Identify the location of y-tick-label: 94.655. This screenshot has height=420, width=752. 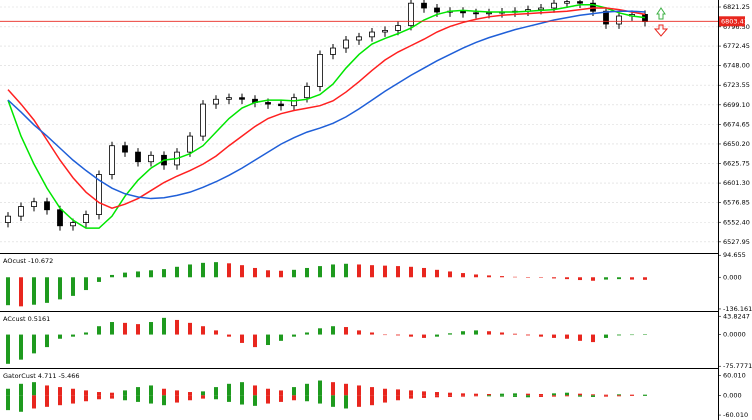
(734, 255).